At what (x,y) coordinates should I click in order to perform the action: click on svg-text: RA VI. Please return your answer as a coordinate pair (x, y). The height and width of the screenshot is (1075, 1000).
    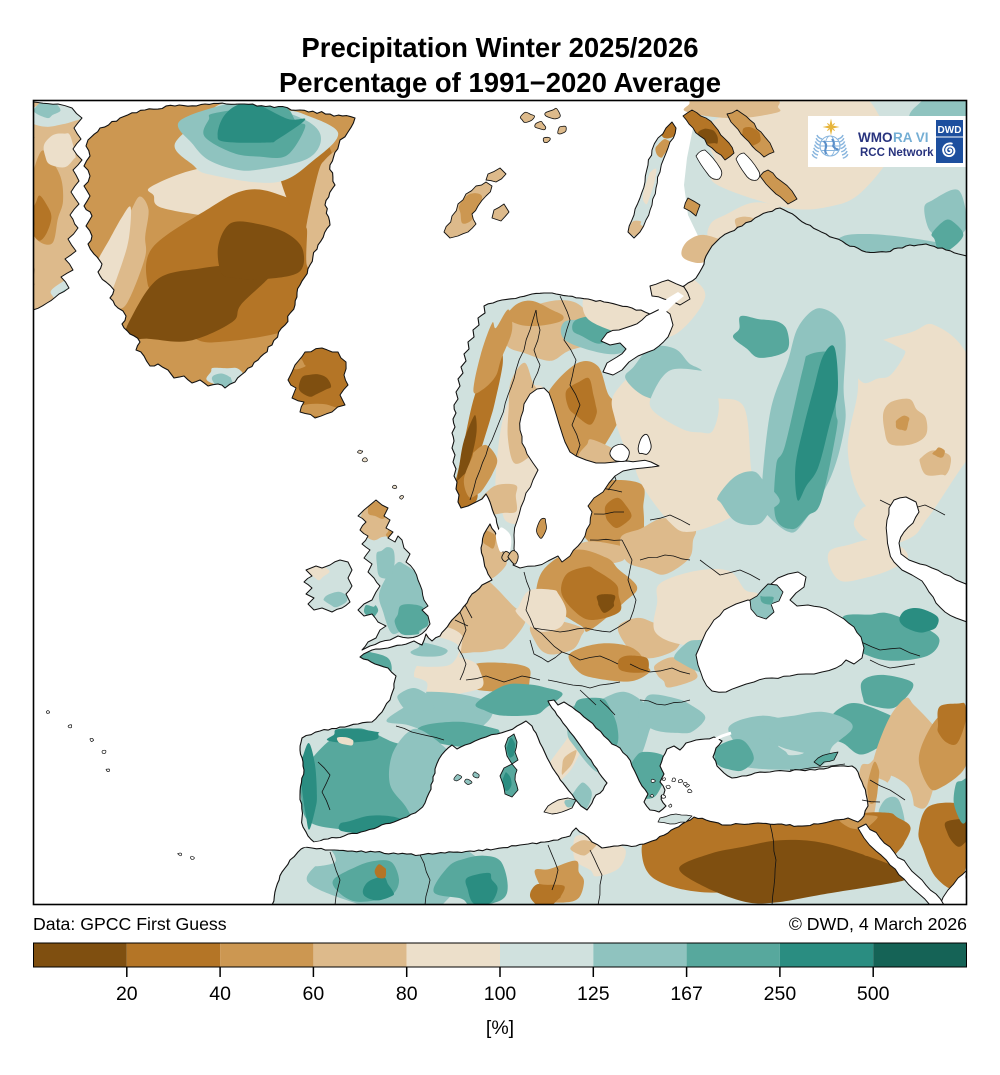
    Looking at the image, I should click on (911, 137).